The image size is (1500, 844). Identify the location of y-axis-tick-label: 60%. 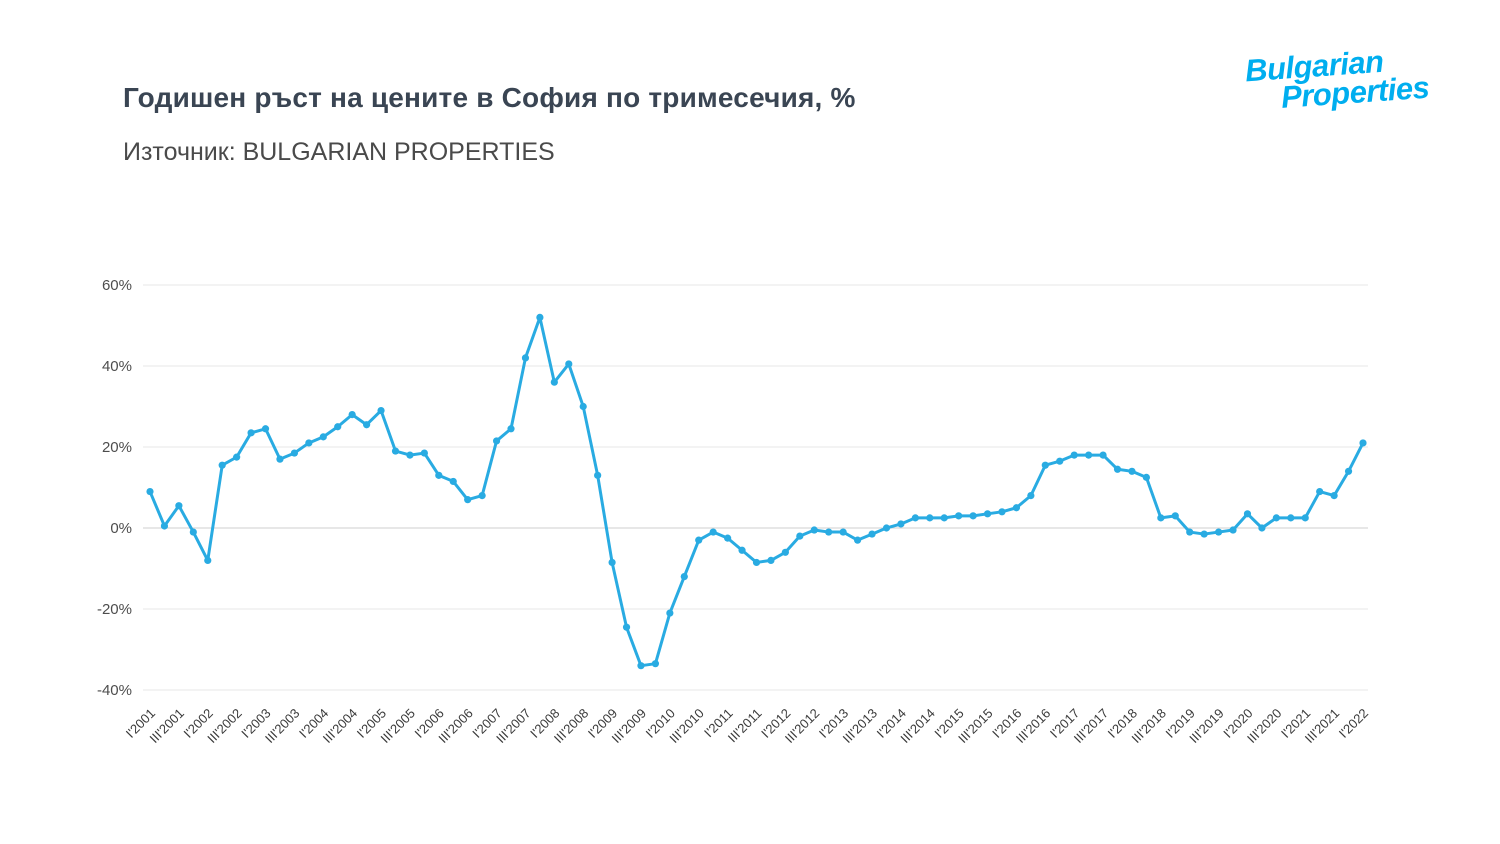
(117, 285).